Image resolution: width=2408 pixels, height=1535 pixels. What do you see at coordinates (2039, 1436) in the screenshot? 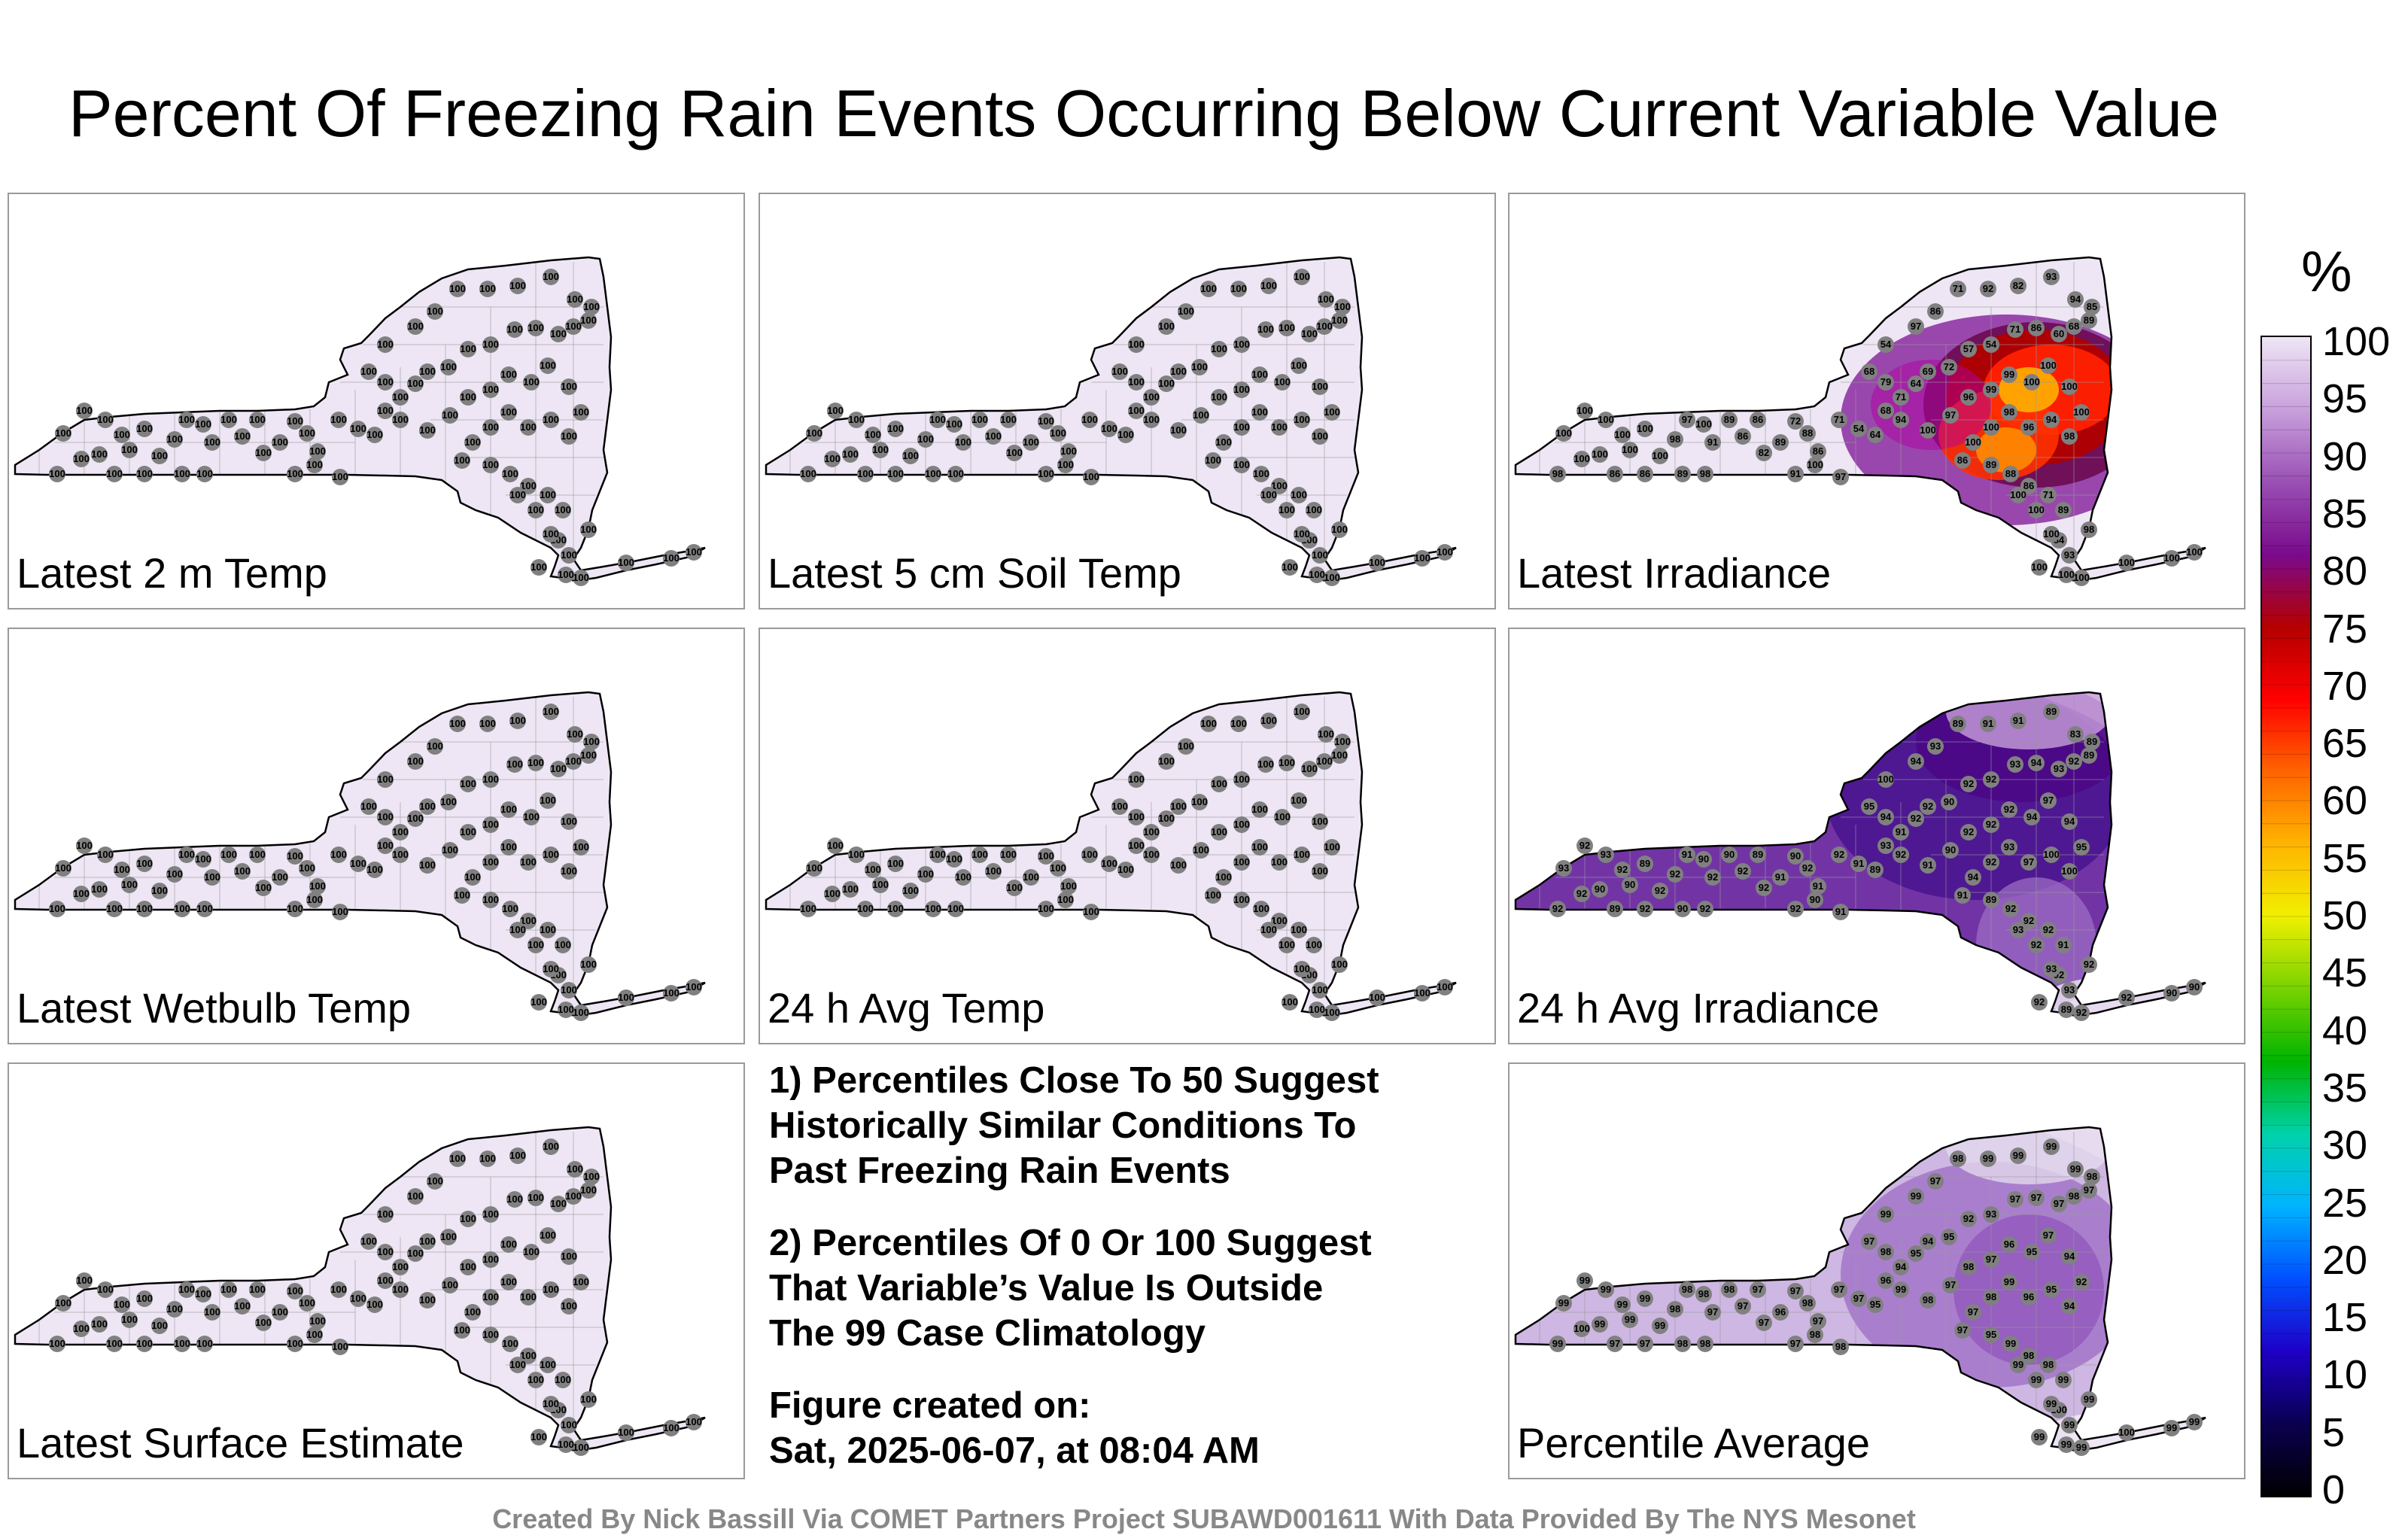
I see `station-value: 99` at bounding box center [2039, 1436].